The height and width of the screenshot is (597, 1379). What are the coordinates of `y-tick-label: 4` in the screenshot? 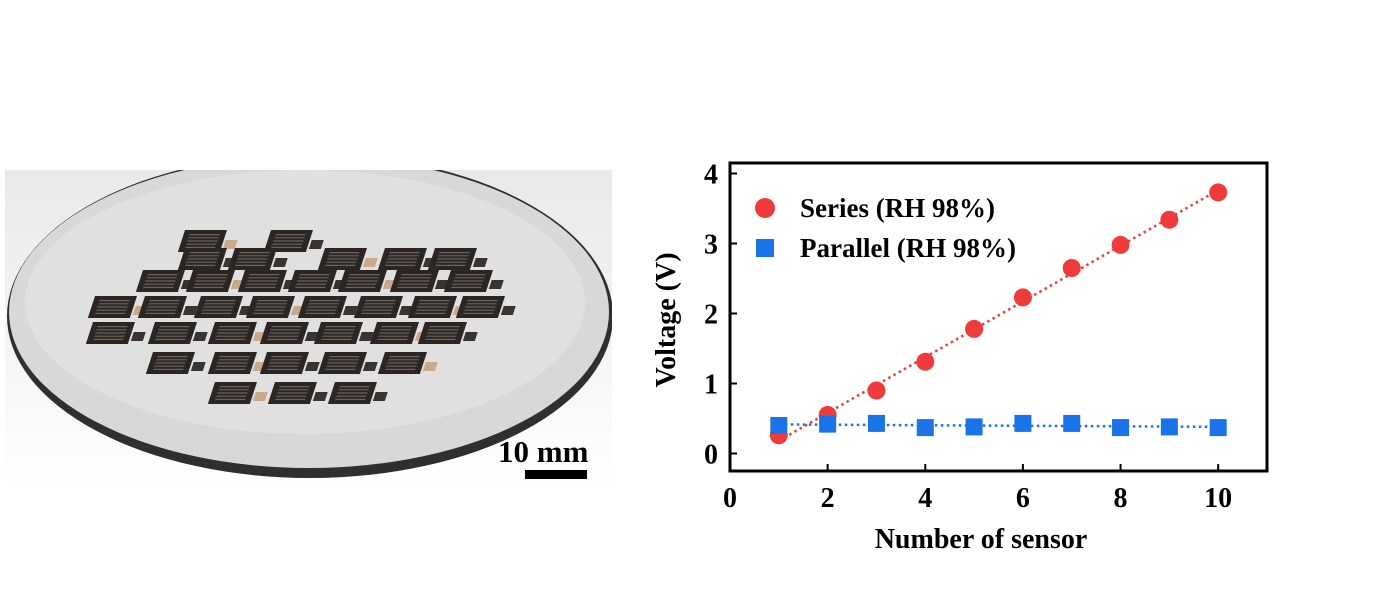 It's located at (711, 175).